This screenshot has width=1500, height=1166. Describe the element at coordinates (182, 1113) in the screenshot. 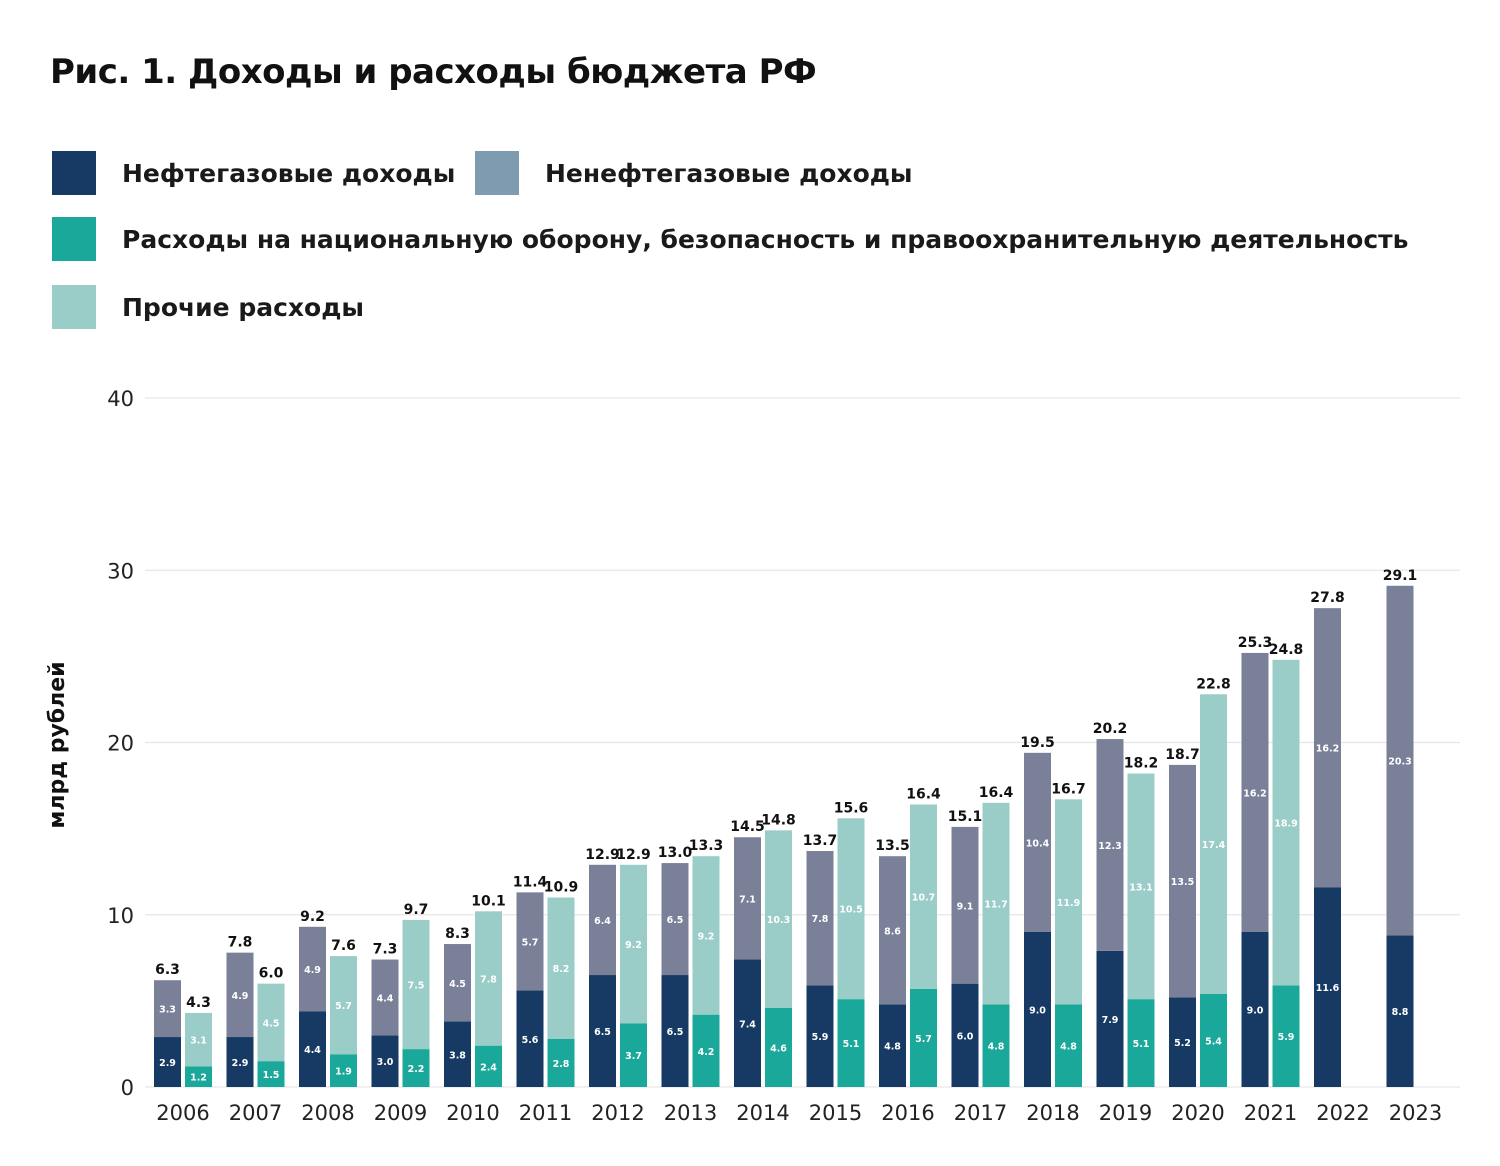

I see `x-tick-label: 2006` at that location.